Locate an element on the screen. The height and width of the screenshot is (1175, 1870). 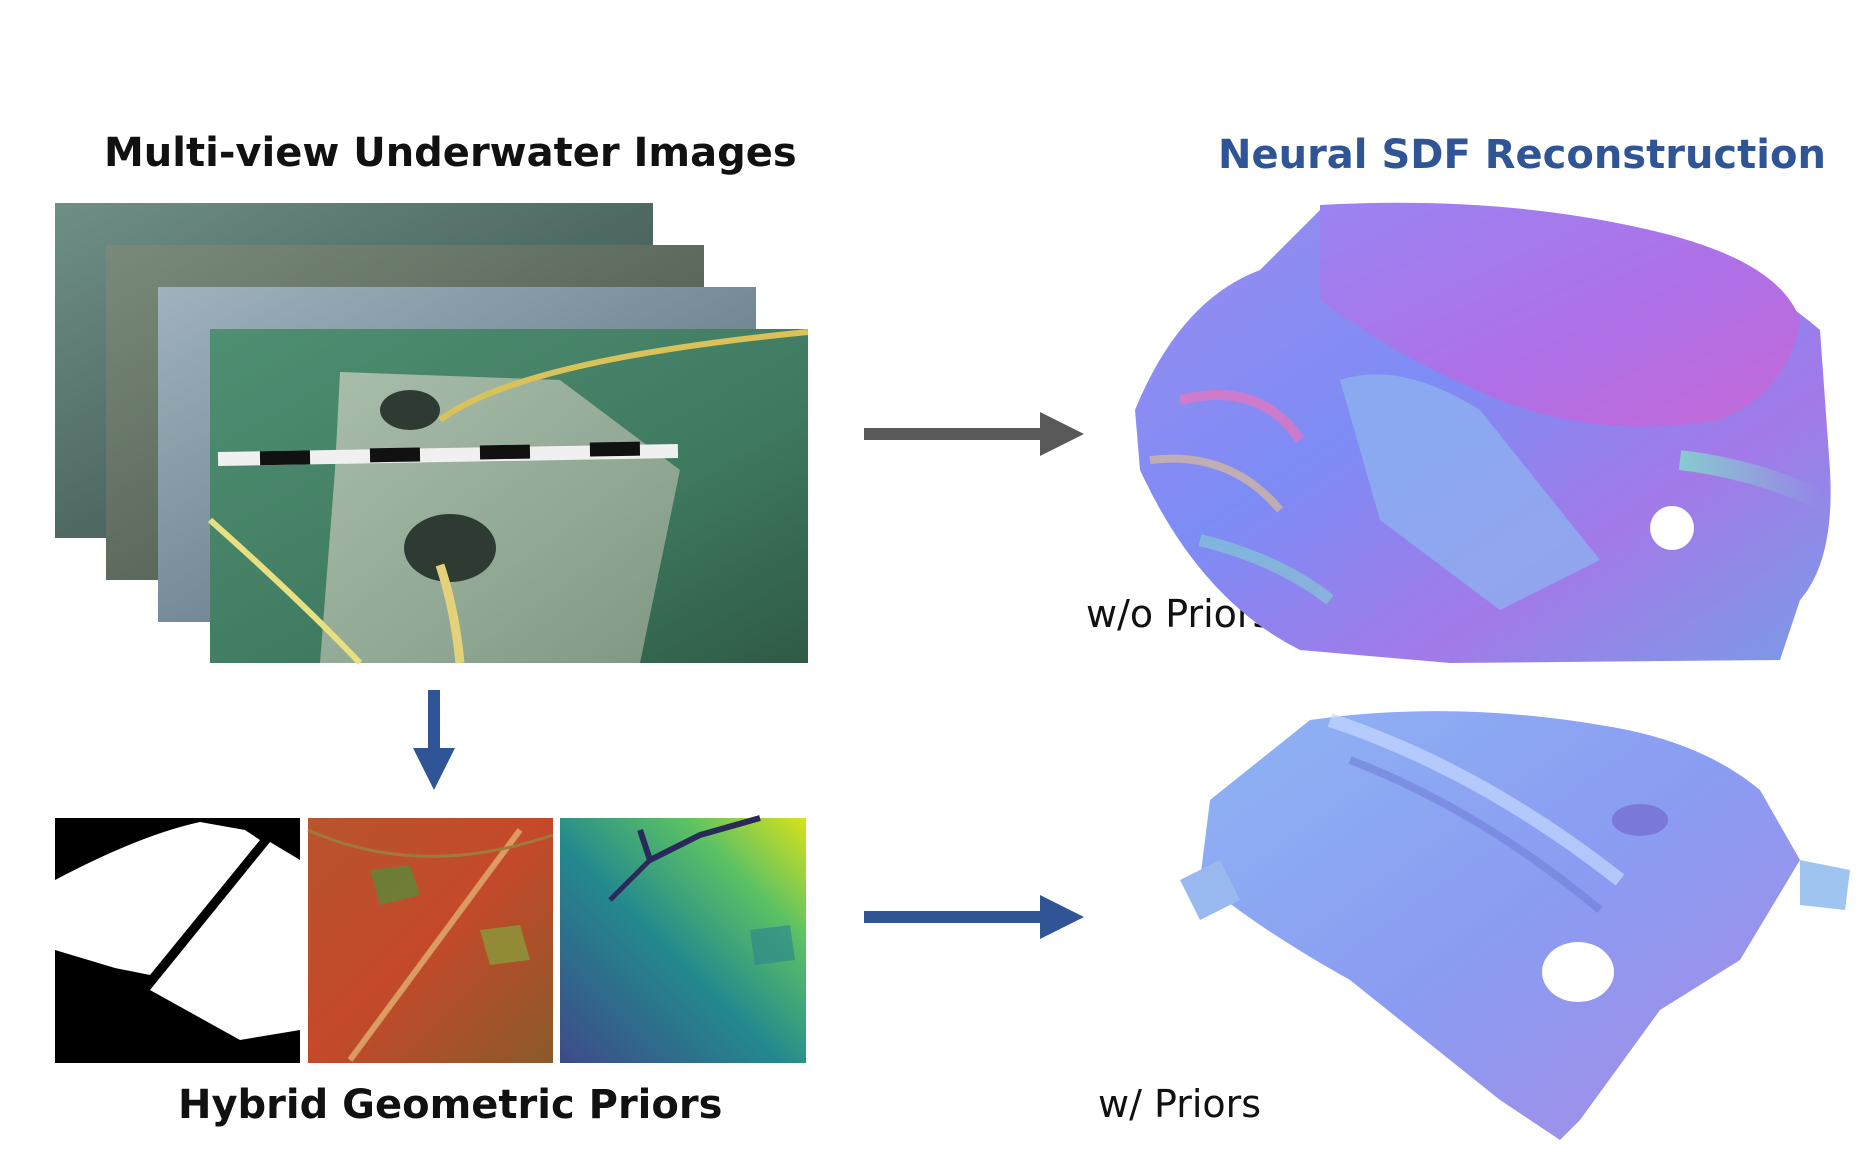
mask-prior is located at coordinates (177, 940).